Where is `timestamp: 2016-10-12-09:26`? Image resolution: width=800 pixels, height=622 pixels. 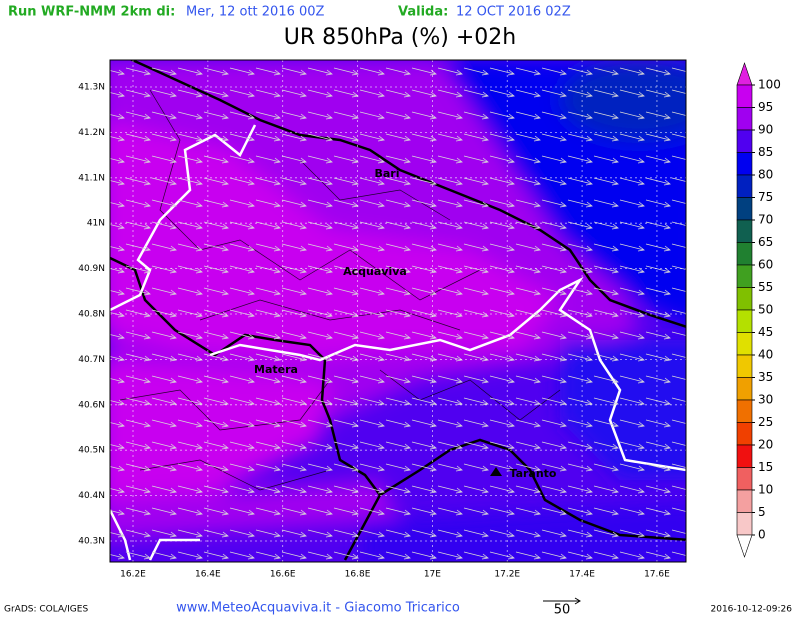 timestamp: 2016-10-12-09:26 is located at coordinates (752, 610).